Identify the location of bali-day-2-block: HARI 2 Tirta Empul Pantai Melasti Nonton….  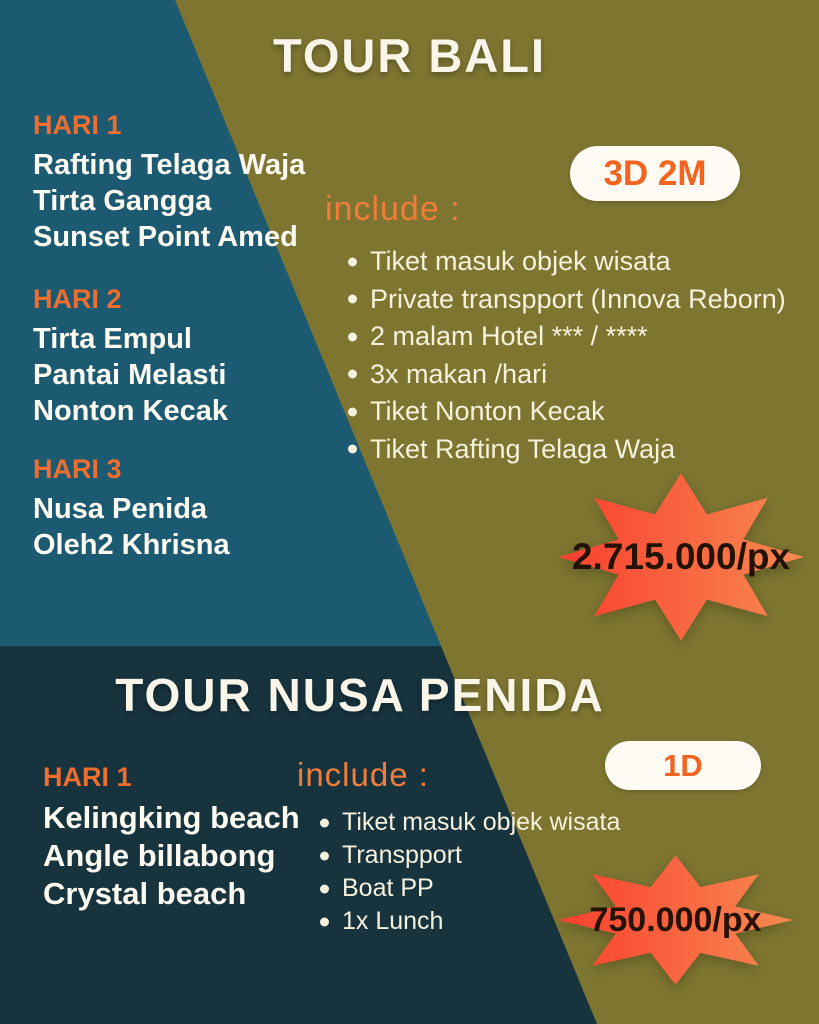
(130, 356).